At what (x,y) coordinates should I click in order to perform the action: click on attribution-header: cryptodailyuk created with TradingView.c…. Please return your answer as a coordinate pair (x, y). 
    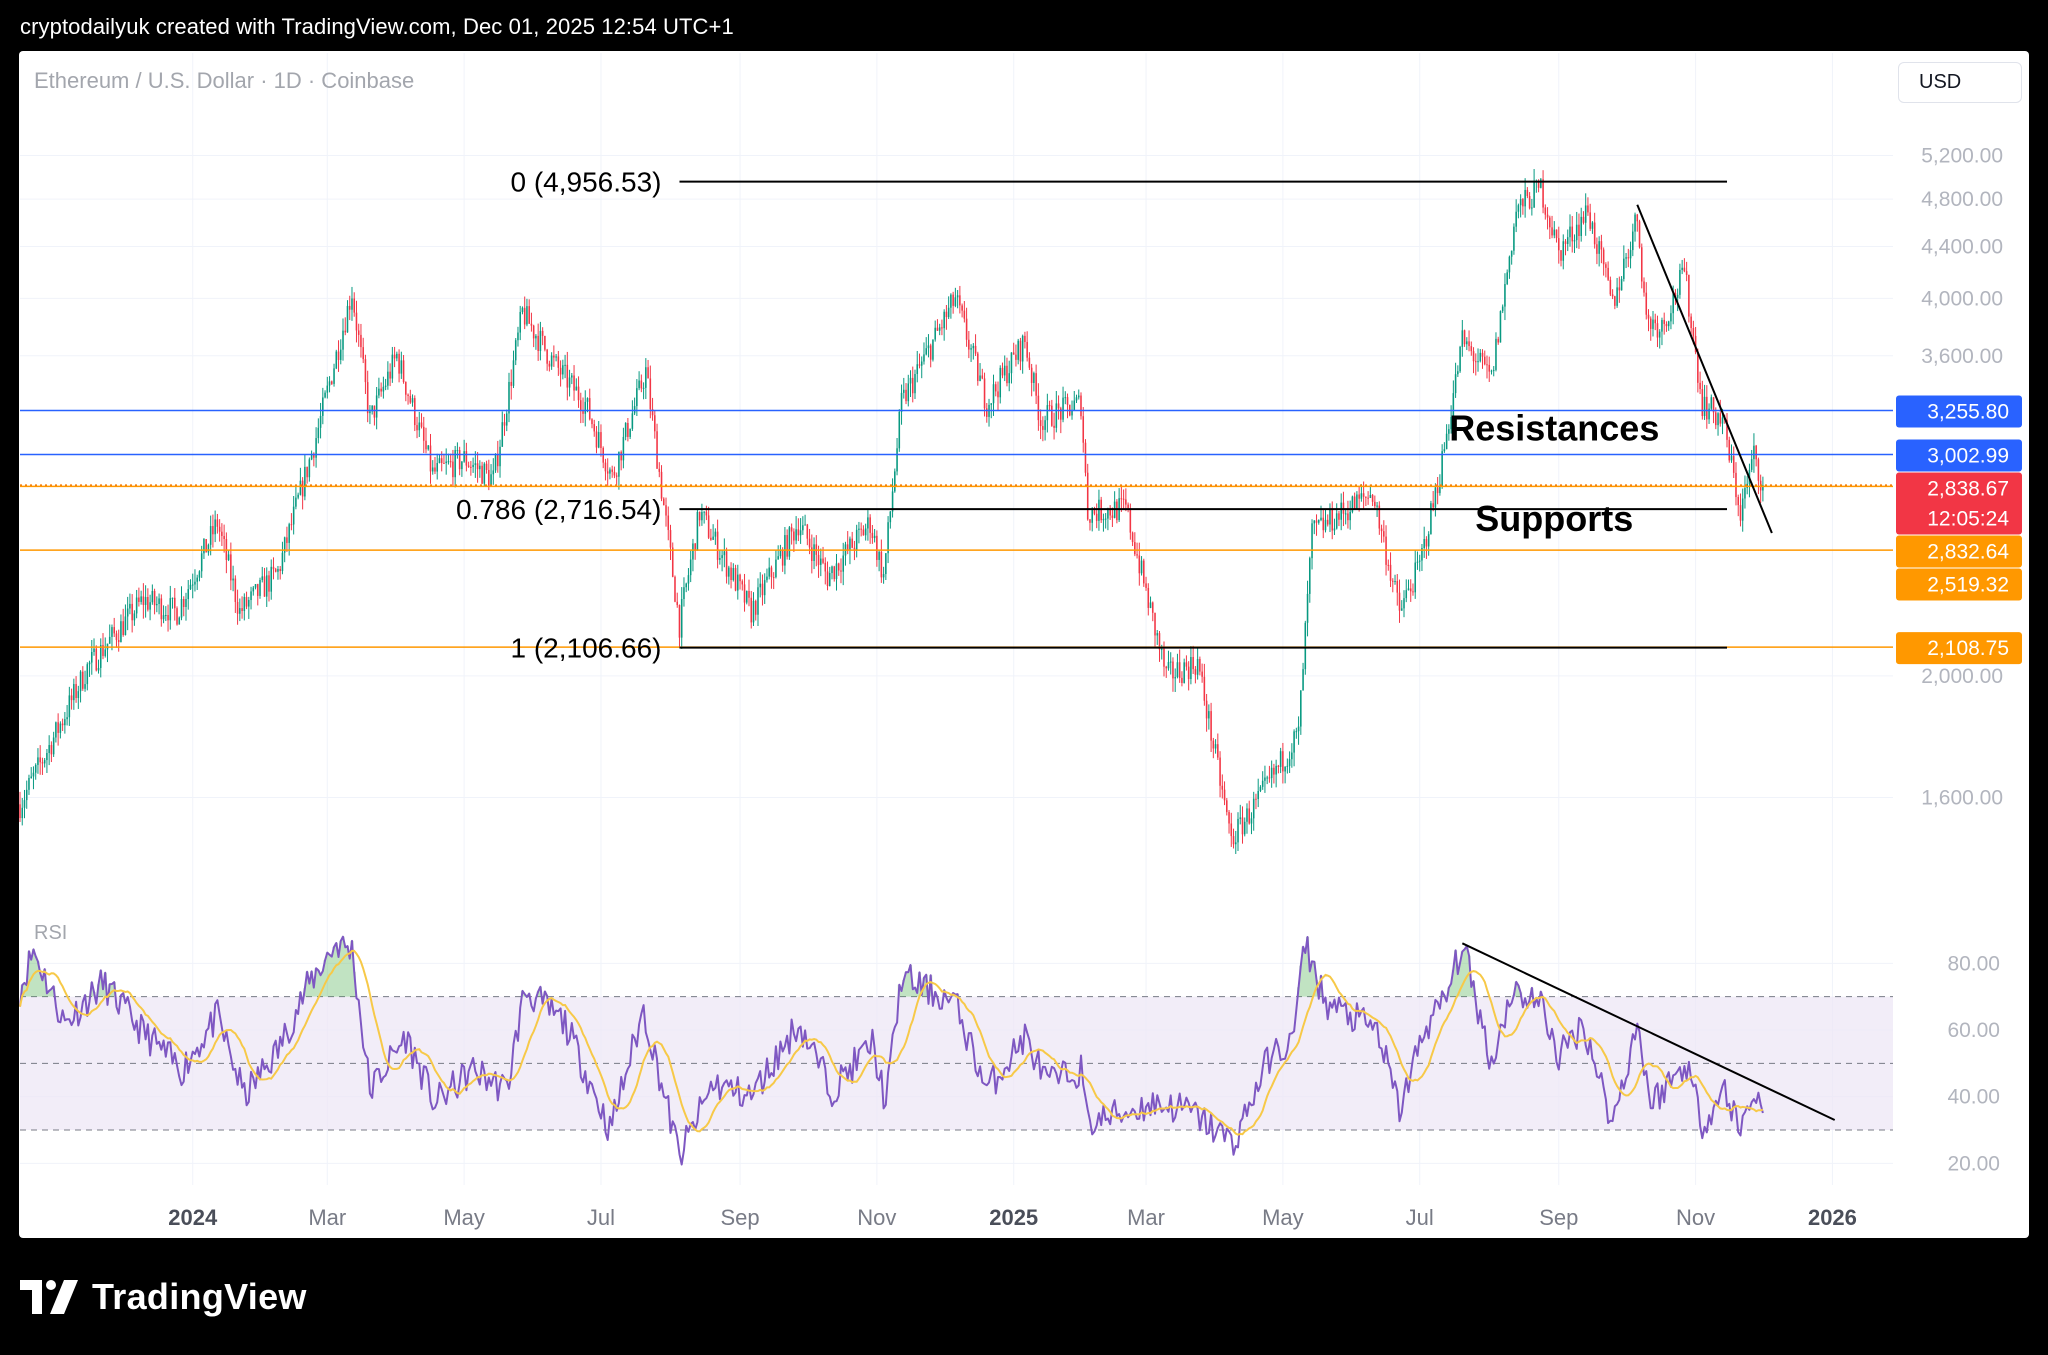
    Looking at the image, I should click on (377, 26).